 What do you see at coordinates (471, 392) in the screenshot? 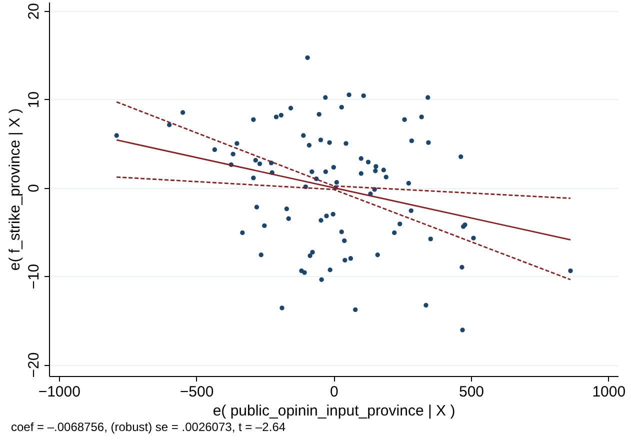
I see `x-tick-label: 500` at bounding box center [471, 392].